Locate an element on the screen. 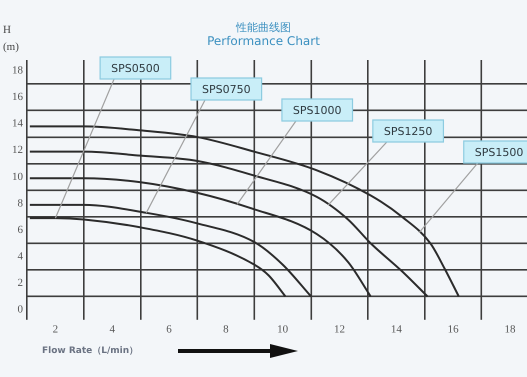 The image size is (527, 377). y-tick-label: 14 is located at coordinates (18, 124).